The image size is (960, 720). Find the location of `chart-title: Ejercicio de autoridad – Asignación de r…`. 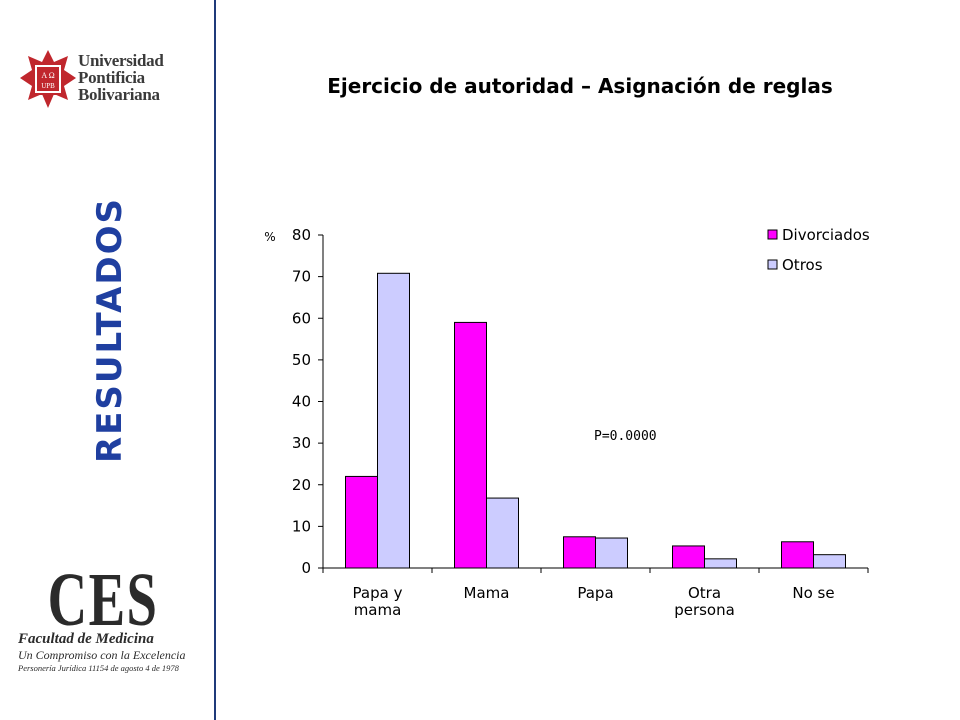

chart-title: Ejercicio de autoridad – Asignación de r… is located at coordinates (580, 86).